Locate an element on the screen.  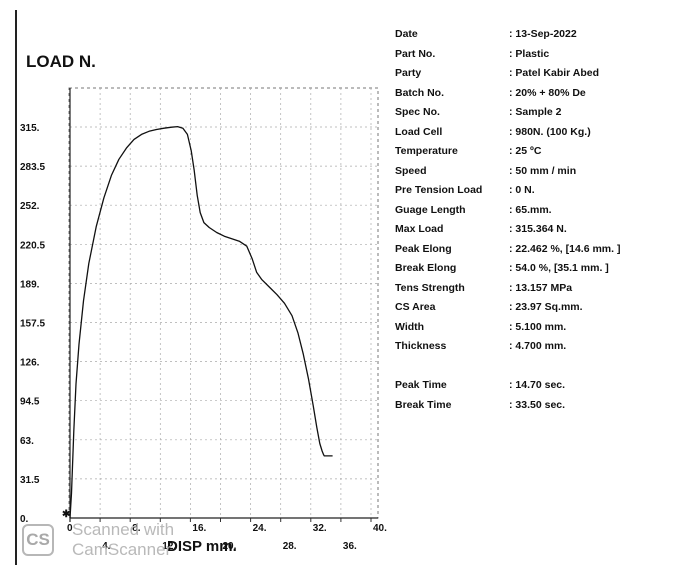
x-tick-labels: 0 4. 8. 12. 16. 20. 24. 28. 32. 36. 40. is located at coordinates (227, 537).